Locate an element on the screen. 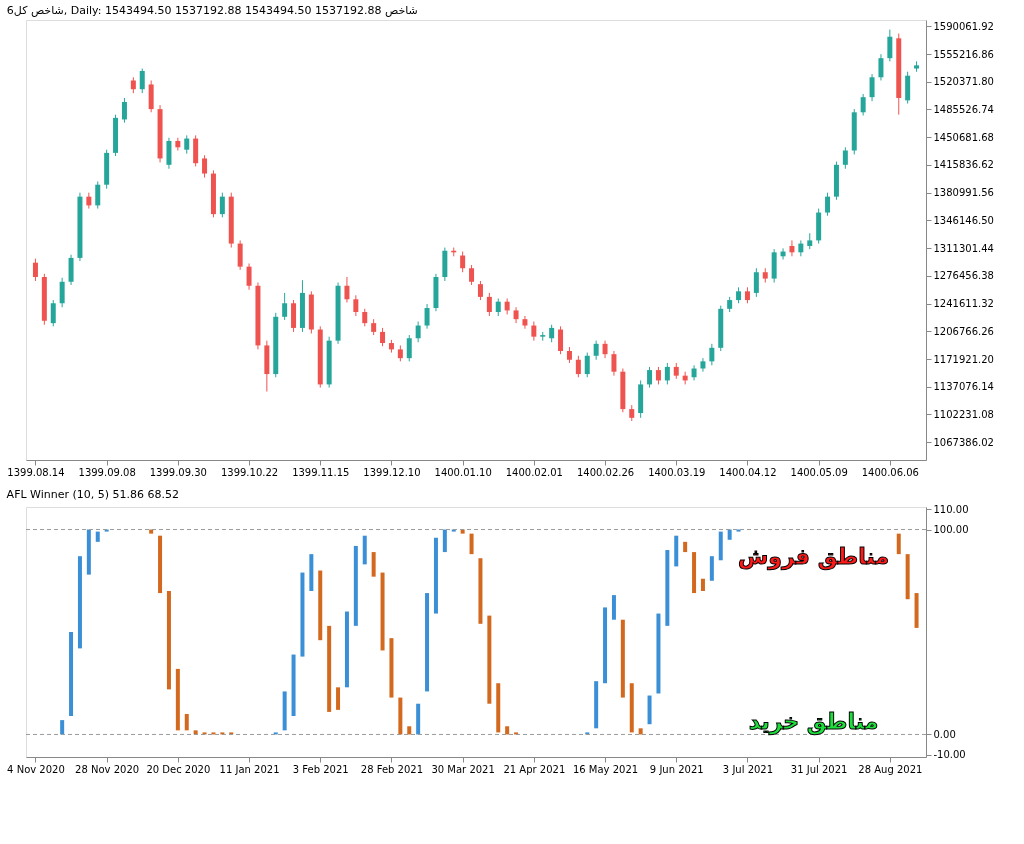 This screenshot has width=1024, height=844. y-tick-label: 1485526.74 is located at coordinates (963, 109).